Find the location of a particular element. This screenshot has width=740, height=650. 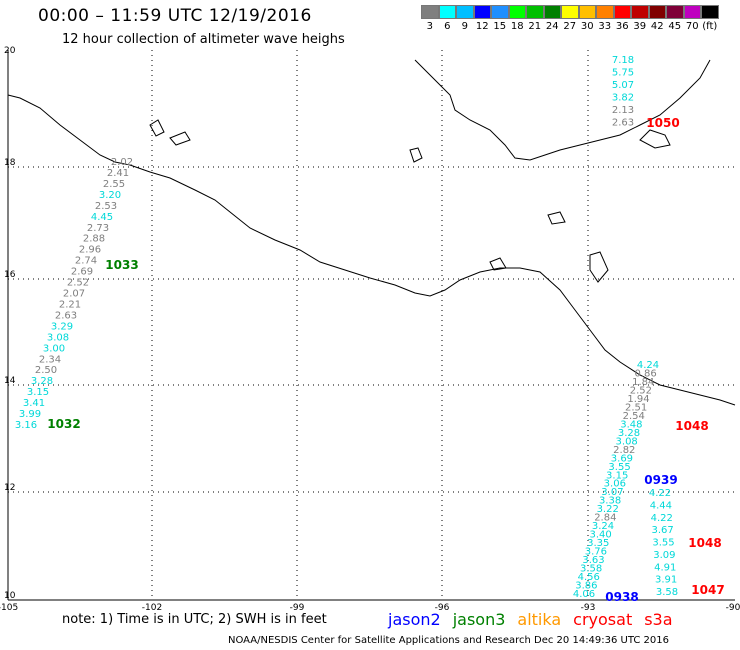

wave-height-value: 2.63 is located at coordinates (623, 123).